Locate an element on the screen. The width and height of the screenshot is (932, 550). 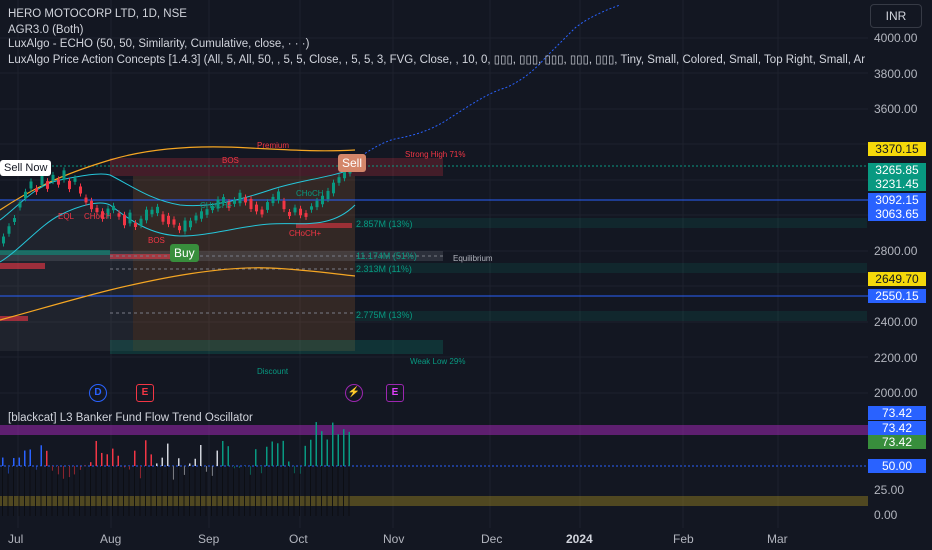
time-axis-label: 2024 is located at coordinates (579, 539).